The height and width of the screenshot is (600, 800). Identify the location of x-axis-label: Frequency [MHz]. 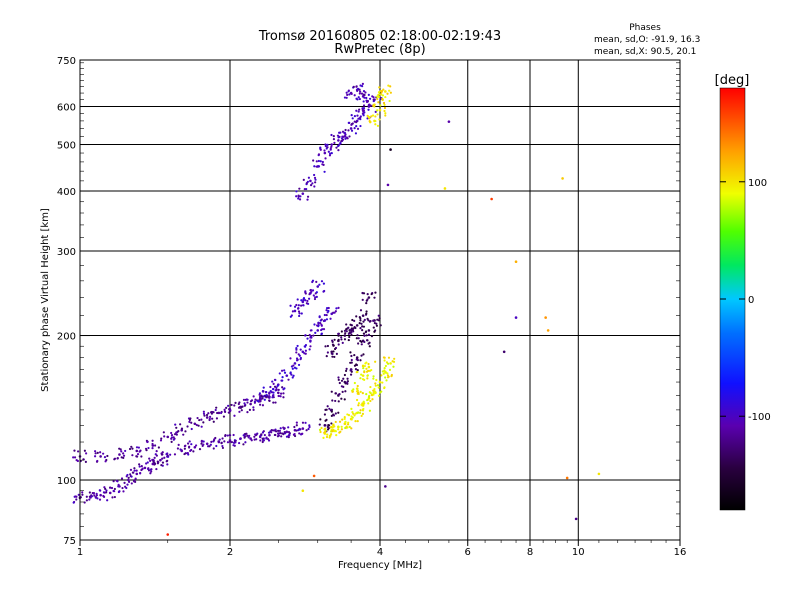
(380, 565).